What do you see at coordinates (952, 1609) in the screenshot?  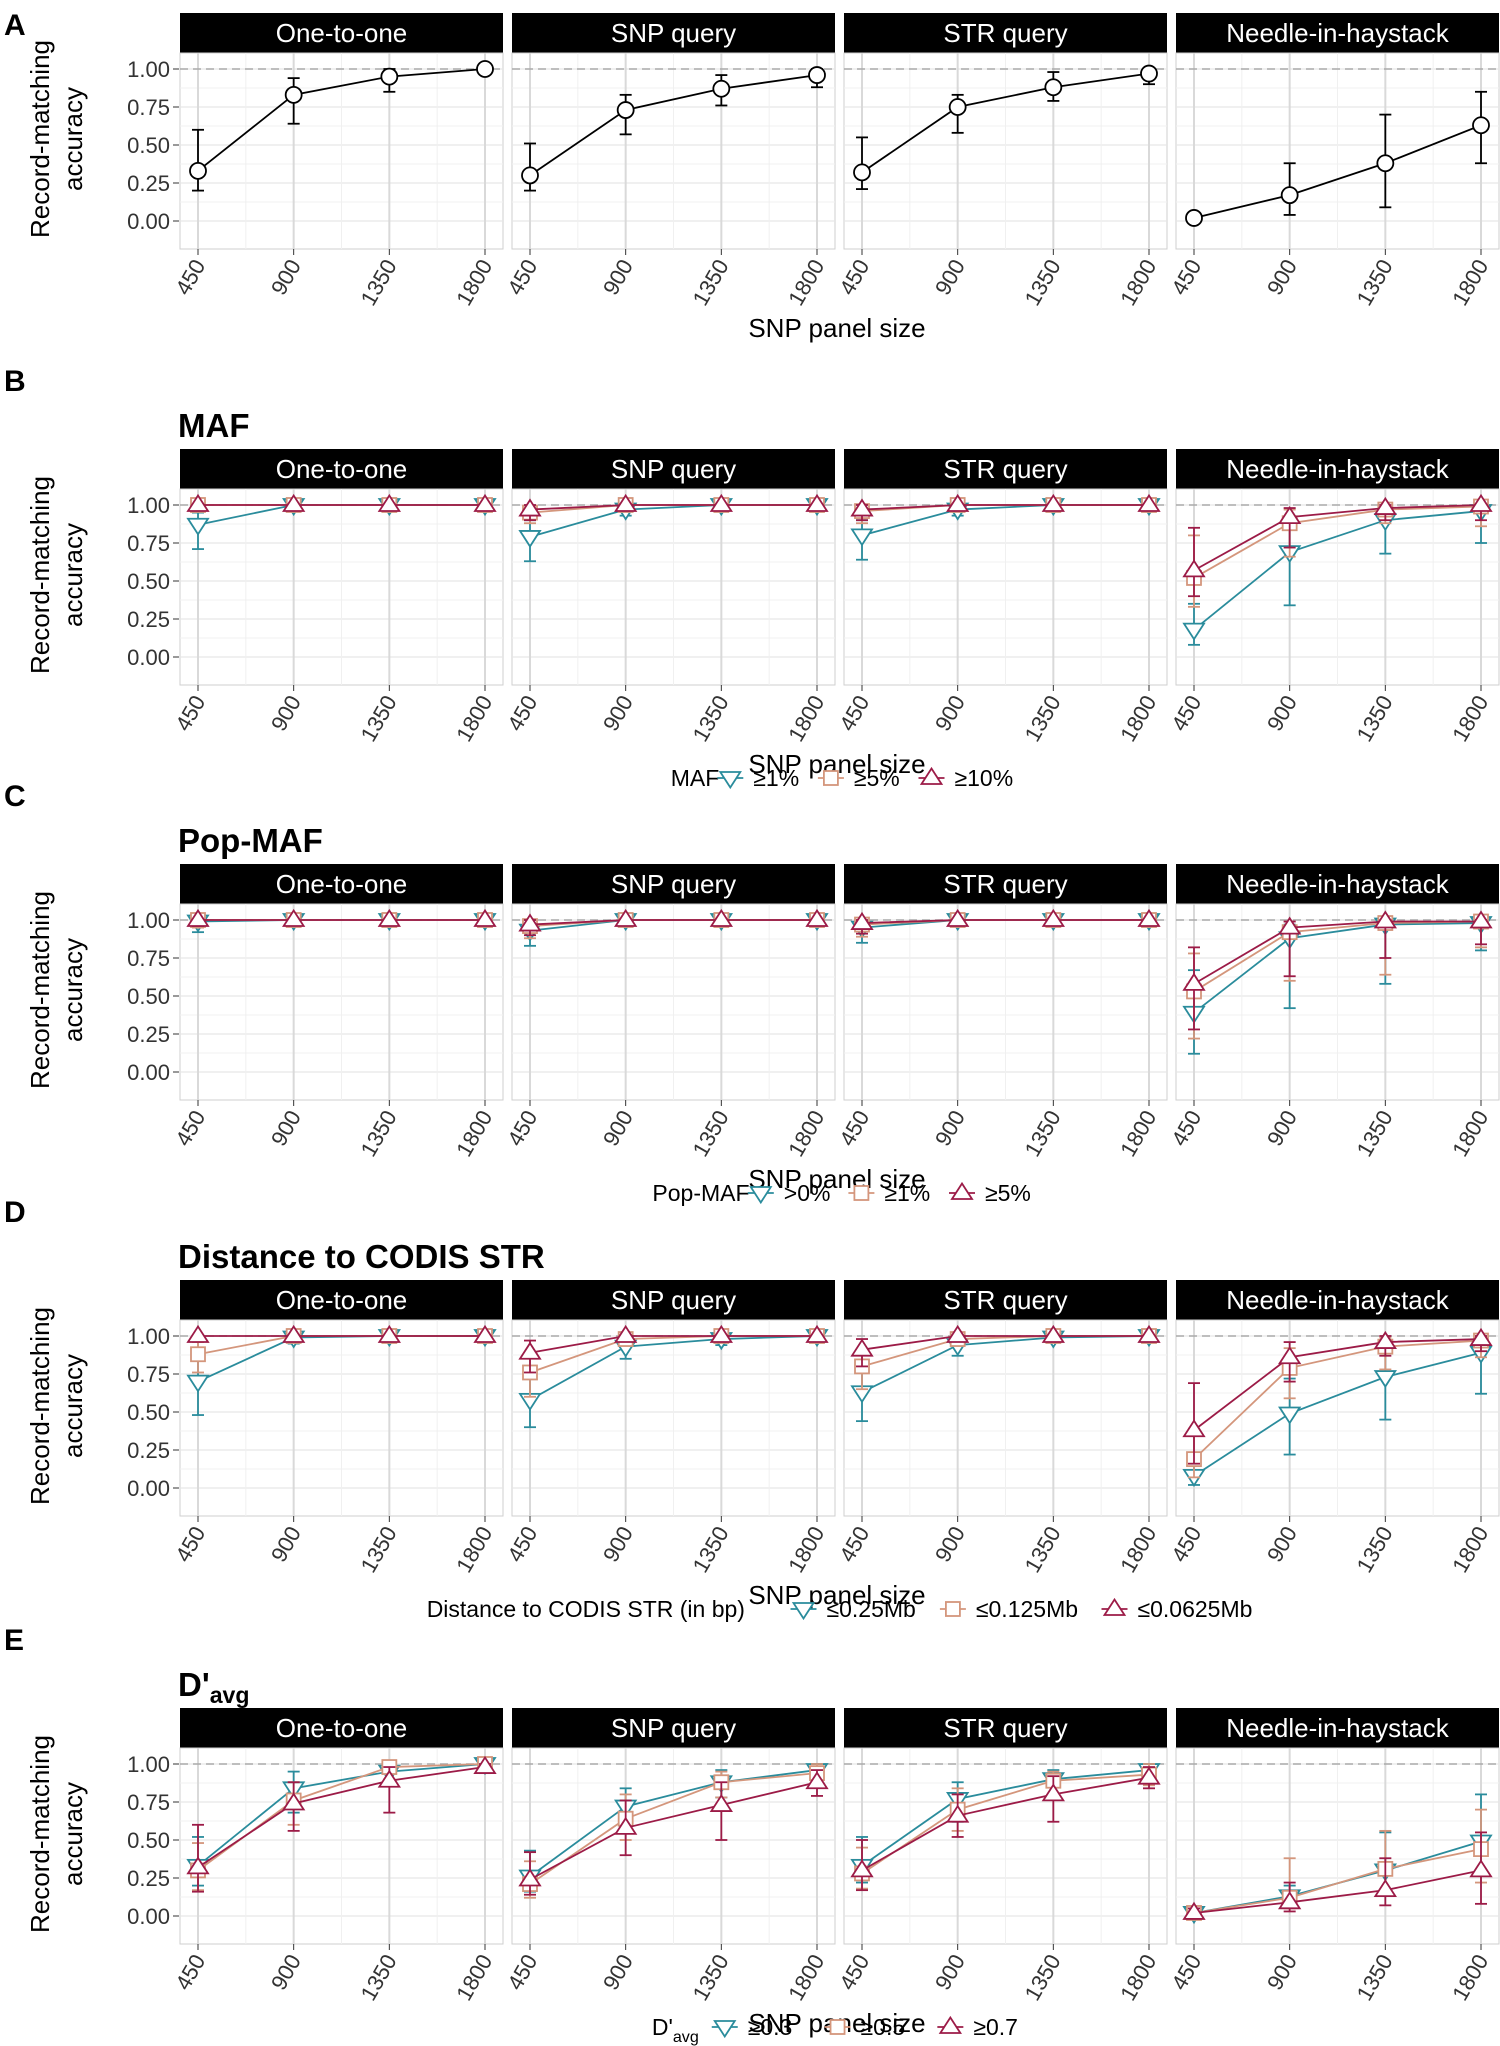 I see `legend-key` at bounding box center [952, 1609].